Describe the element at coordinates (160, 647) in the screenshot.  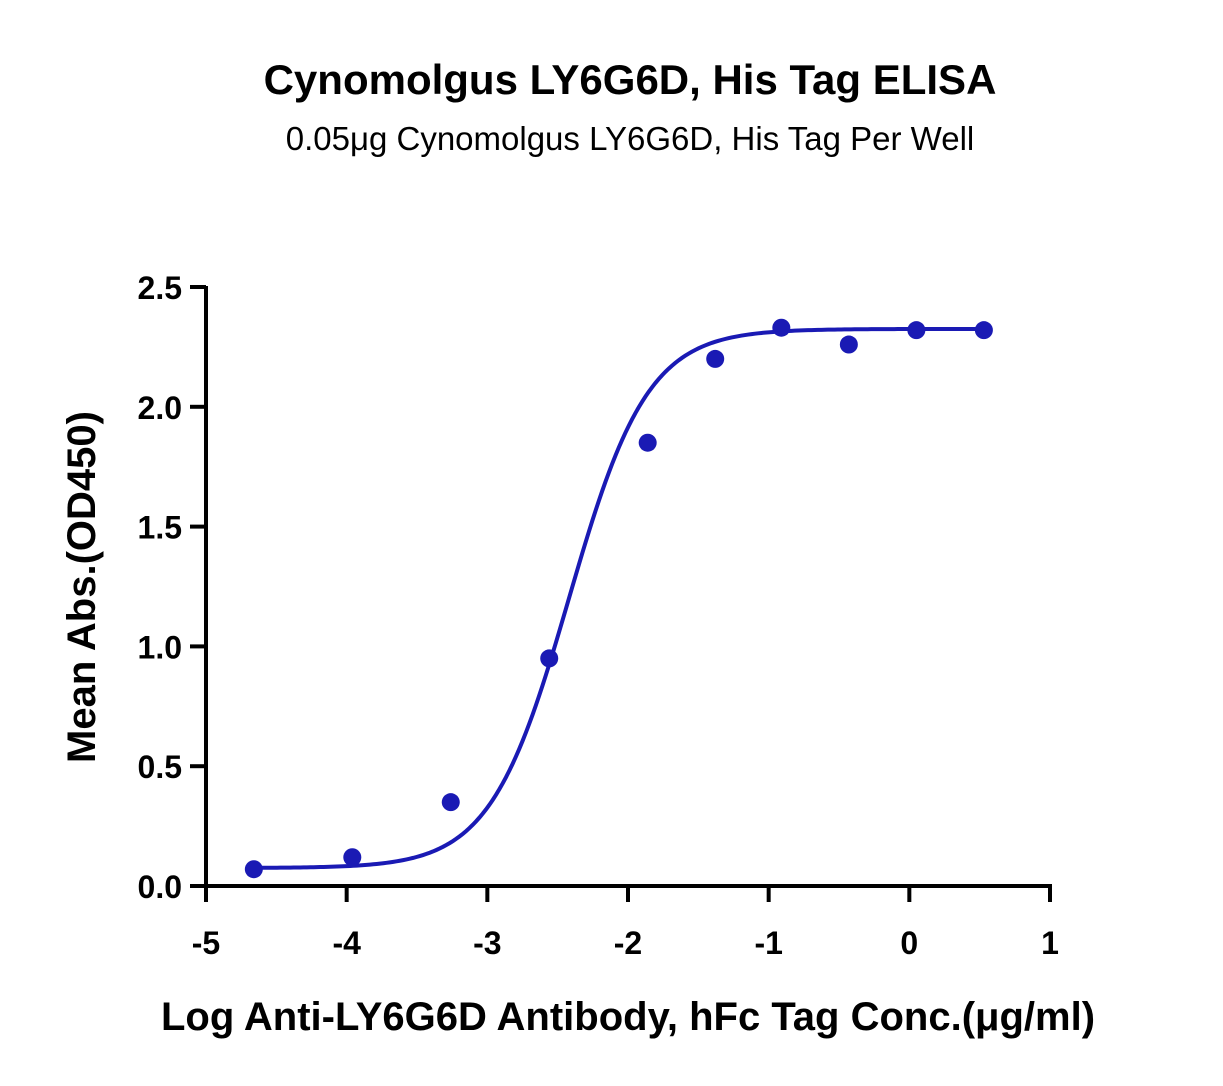
I see `y-tick-label: 1.0` at that location.